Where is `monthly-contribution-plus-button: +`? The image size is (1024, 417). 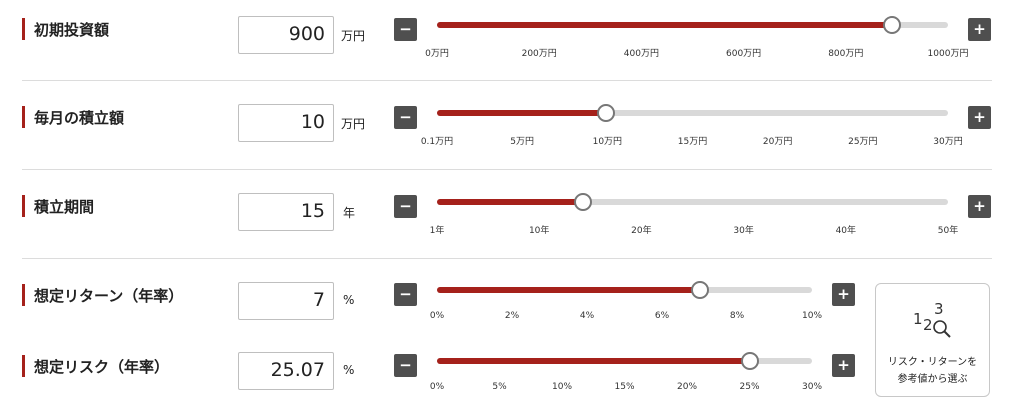 monthly-contribution-plus-button: + is located at coordinates (979, 117).